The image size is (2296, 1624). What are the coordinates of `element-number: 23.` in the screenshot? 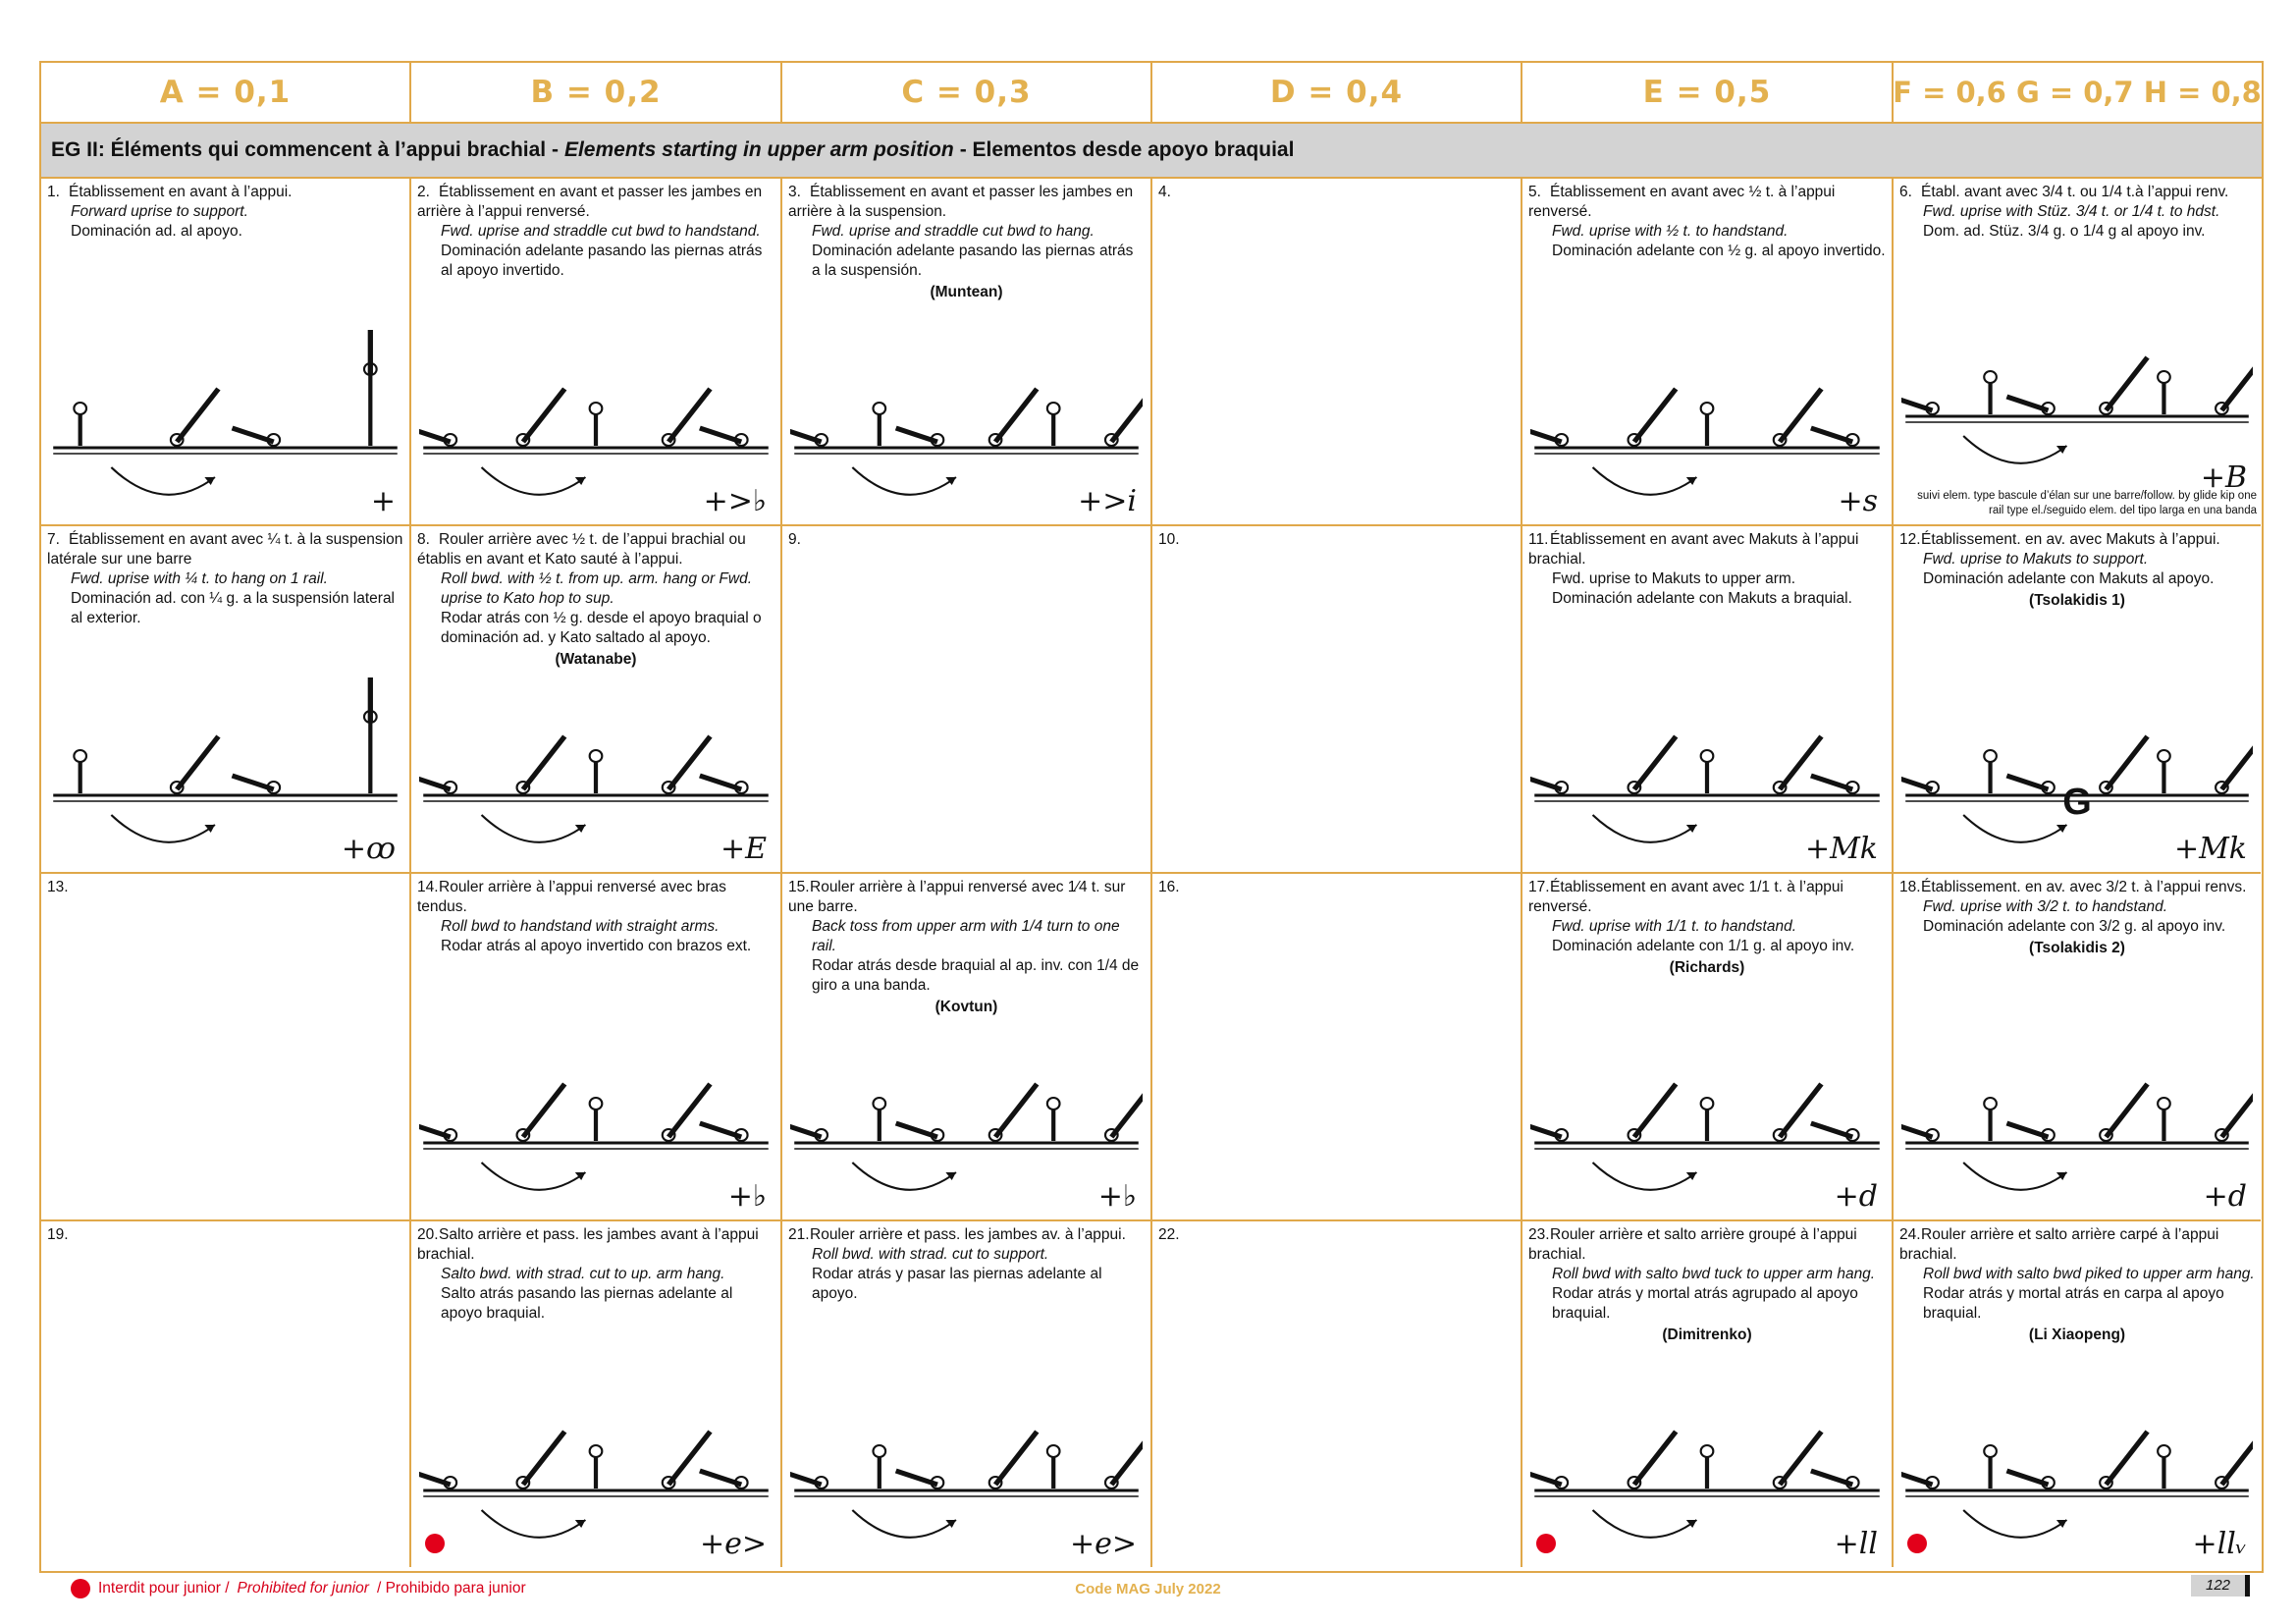 It's located at (1539, 1234).